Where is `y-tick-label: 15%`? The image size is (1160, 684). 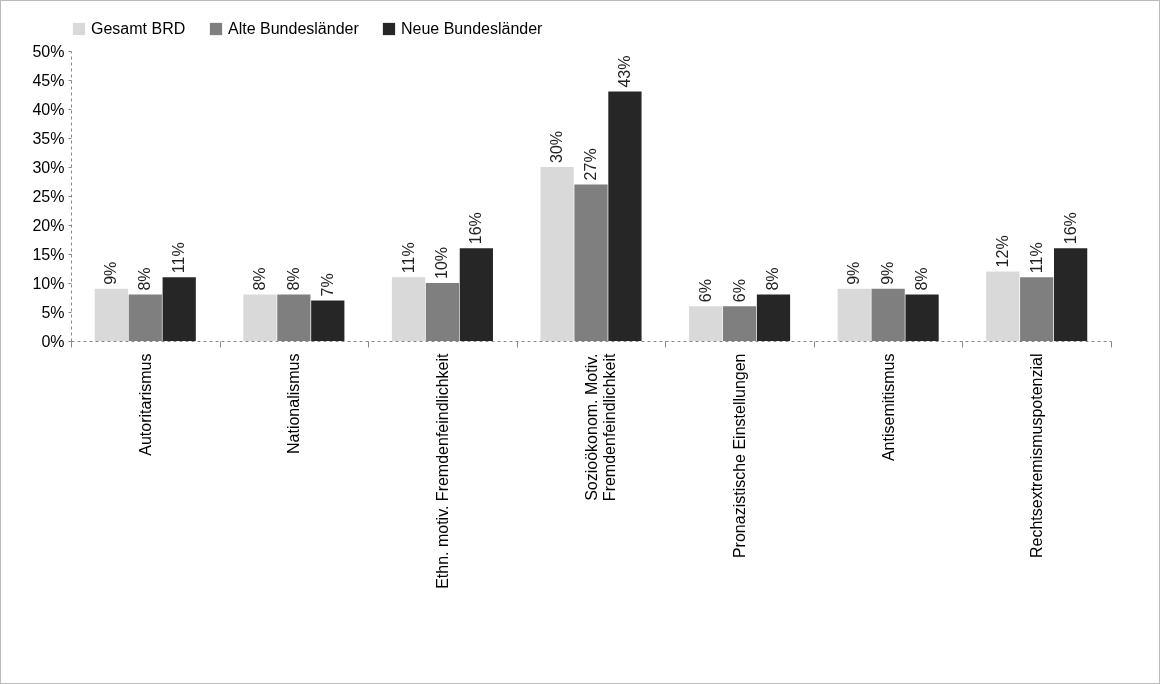 y-tick-label: 15% is located at coordinates (48, 254).